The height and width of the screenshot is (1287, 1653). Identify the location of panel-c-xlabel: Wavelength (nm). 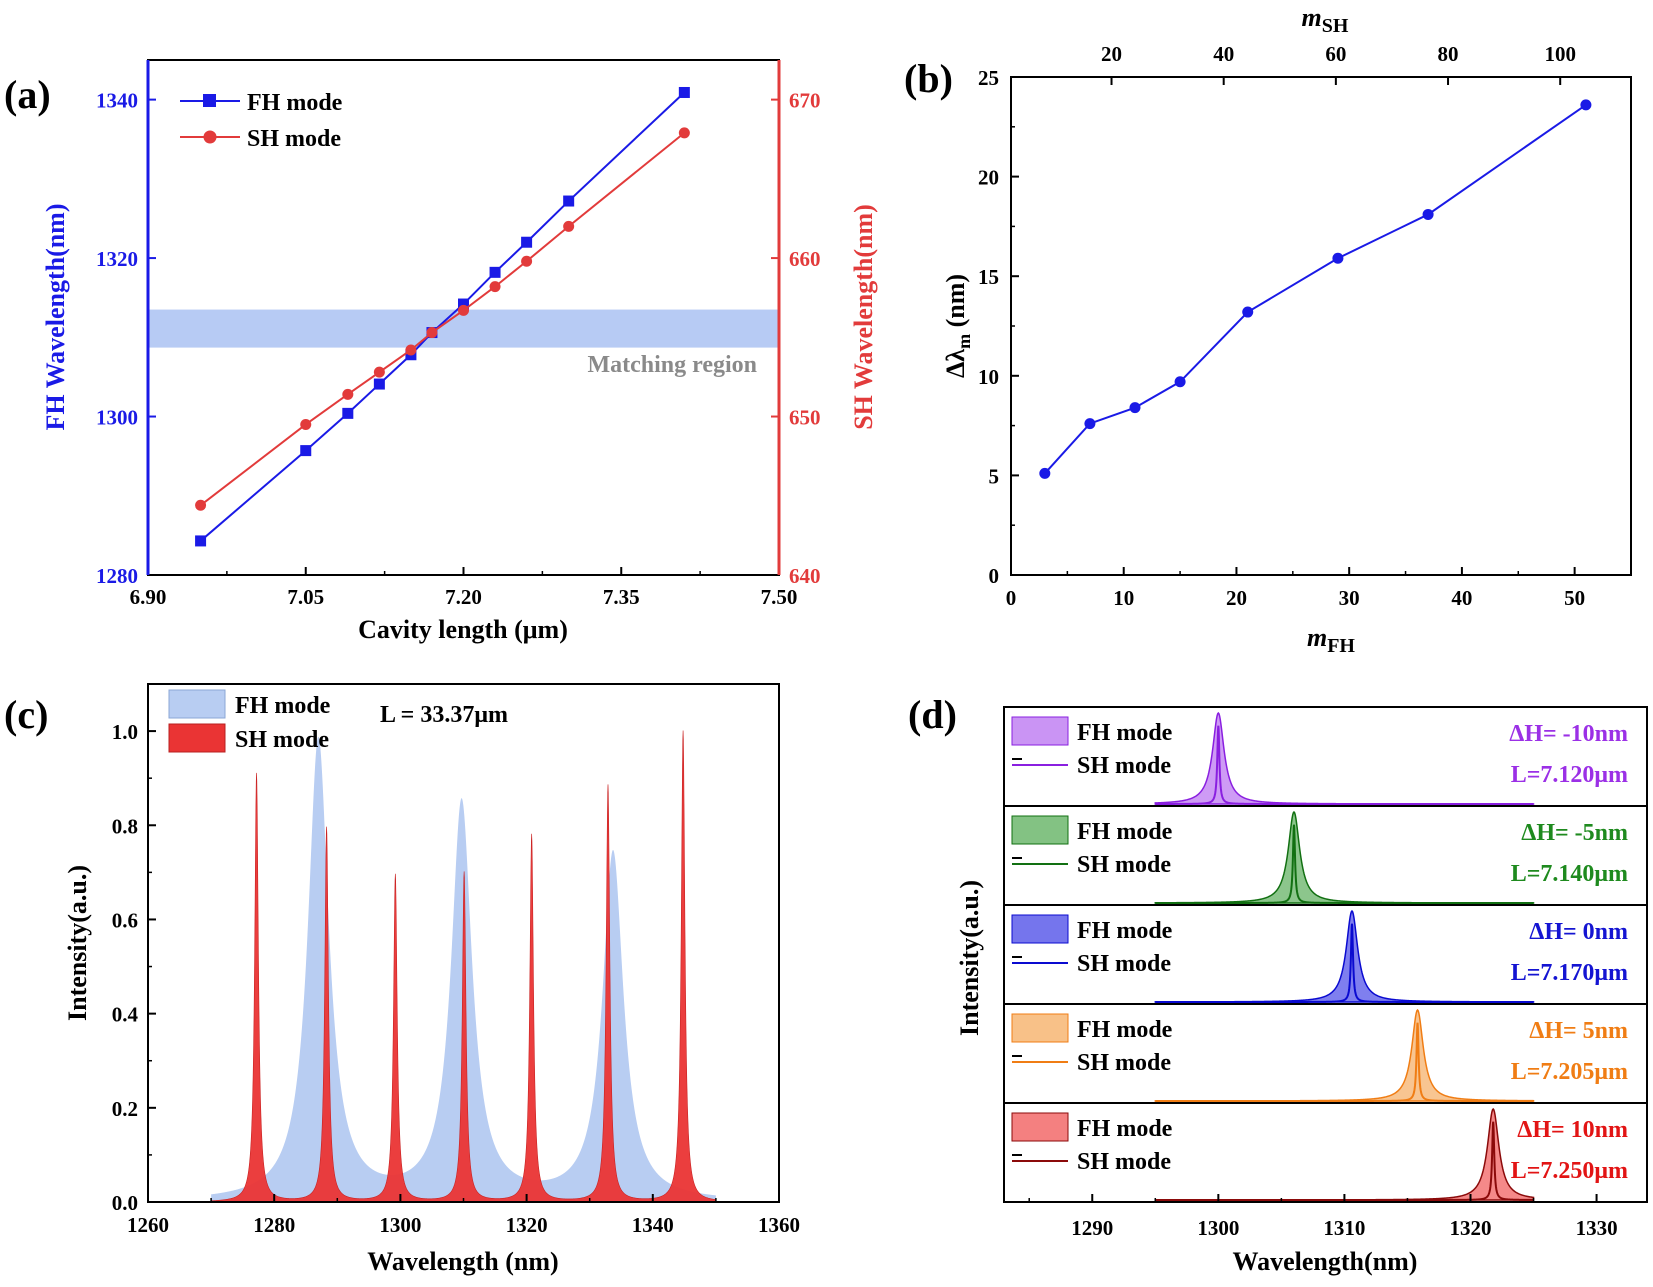
(462, 1261).